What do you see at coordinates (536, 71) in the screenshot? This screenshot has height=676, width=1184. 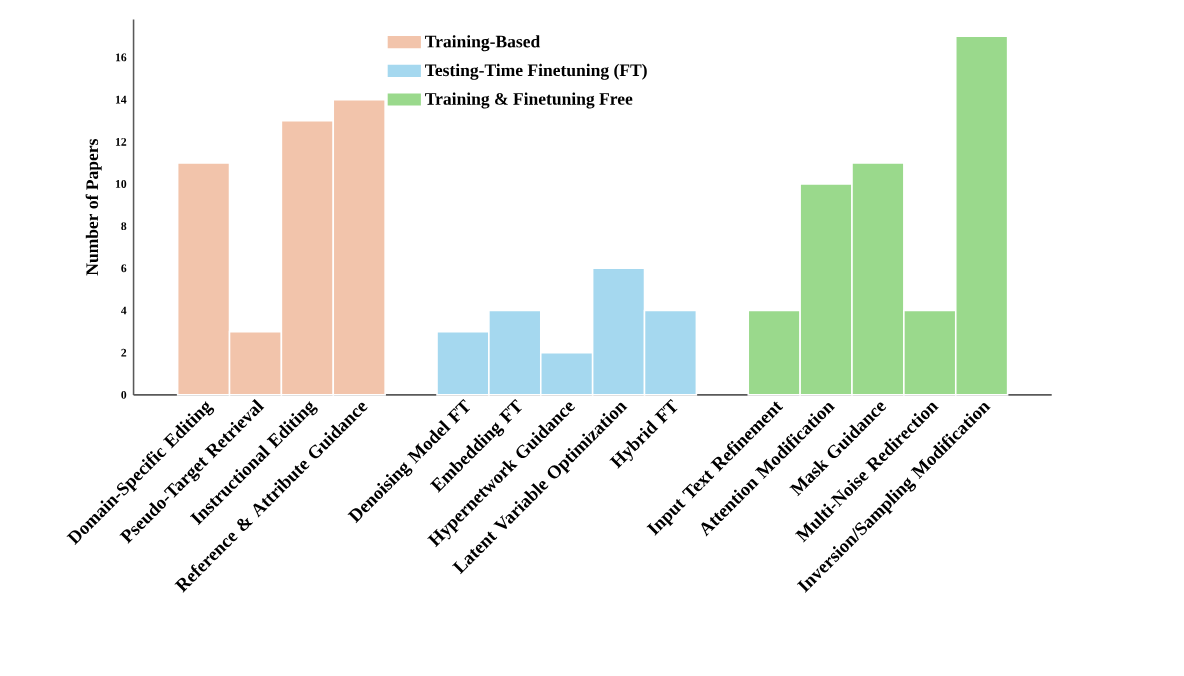 I see `legend-label: Testing-Time Finetuning (FT)` at bounding box center [536, 71].